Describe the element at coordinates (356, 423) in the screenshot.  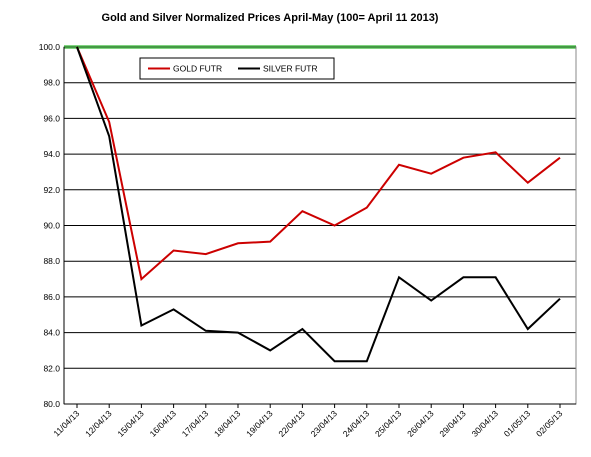
I see `x-tick-label: 24/04/13` at that location.